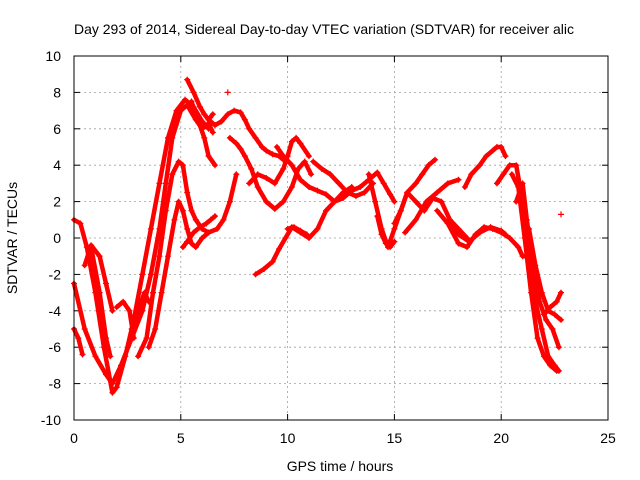 This screenshot has width=640, height=480. I want to click on y-tick-label: -8, so click(55, 384).